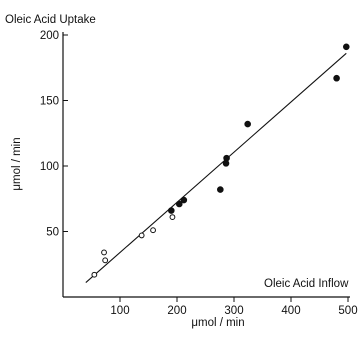 The image size is (364, 359). I want to click on y-ticks: 50 100 150 200, so click(54, 134).